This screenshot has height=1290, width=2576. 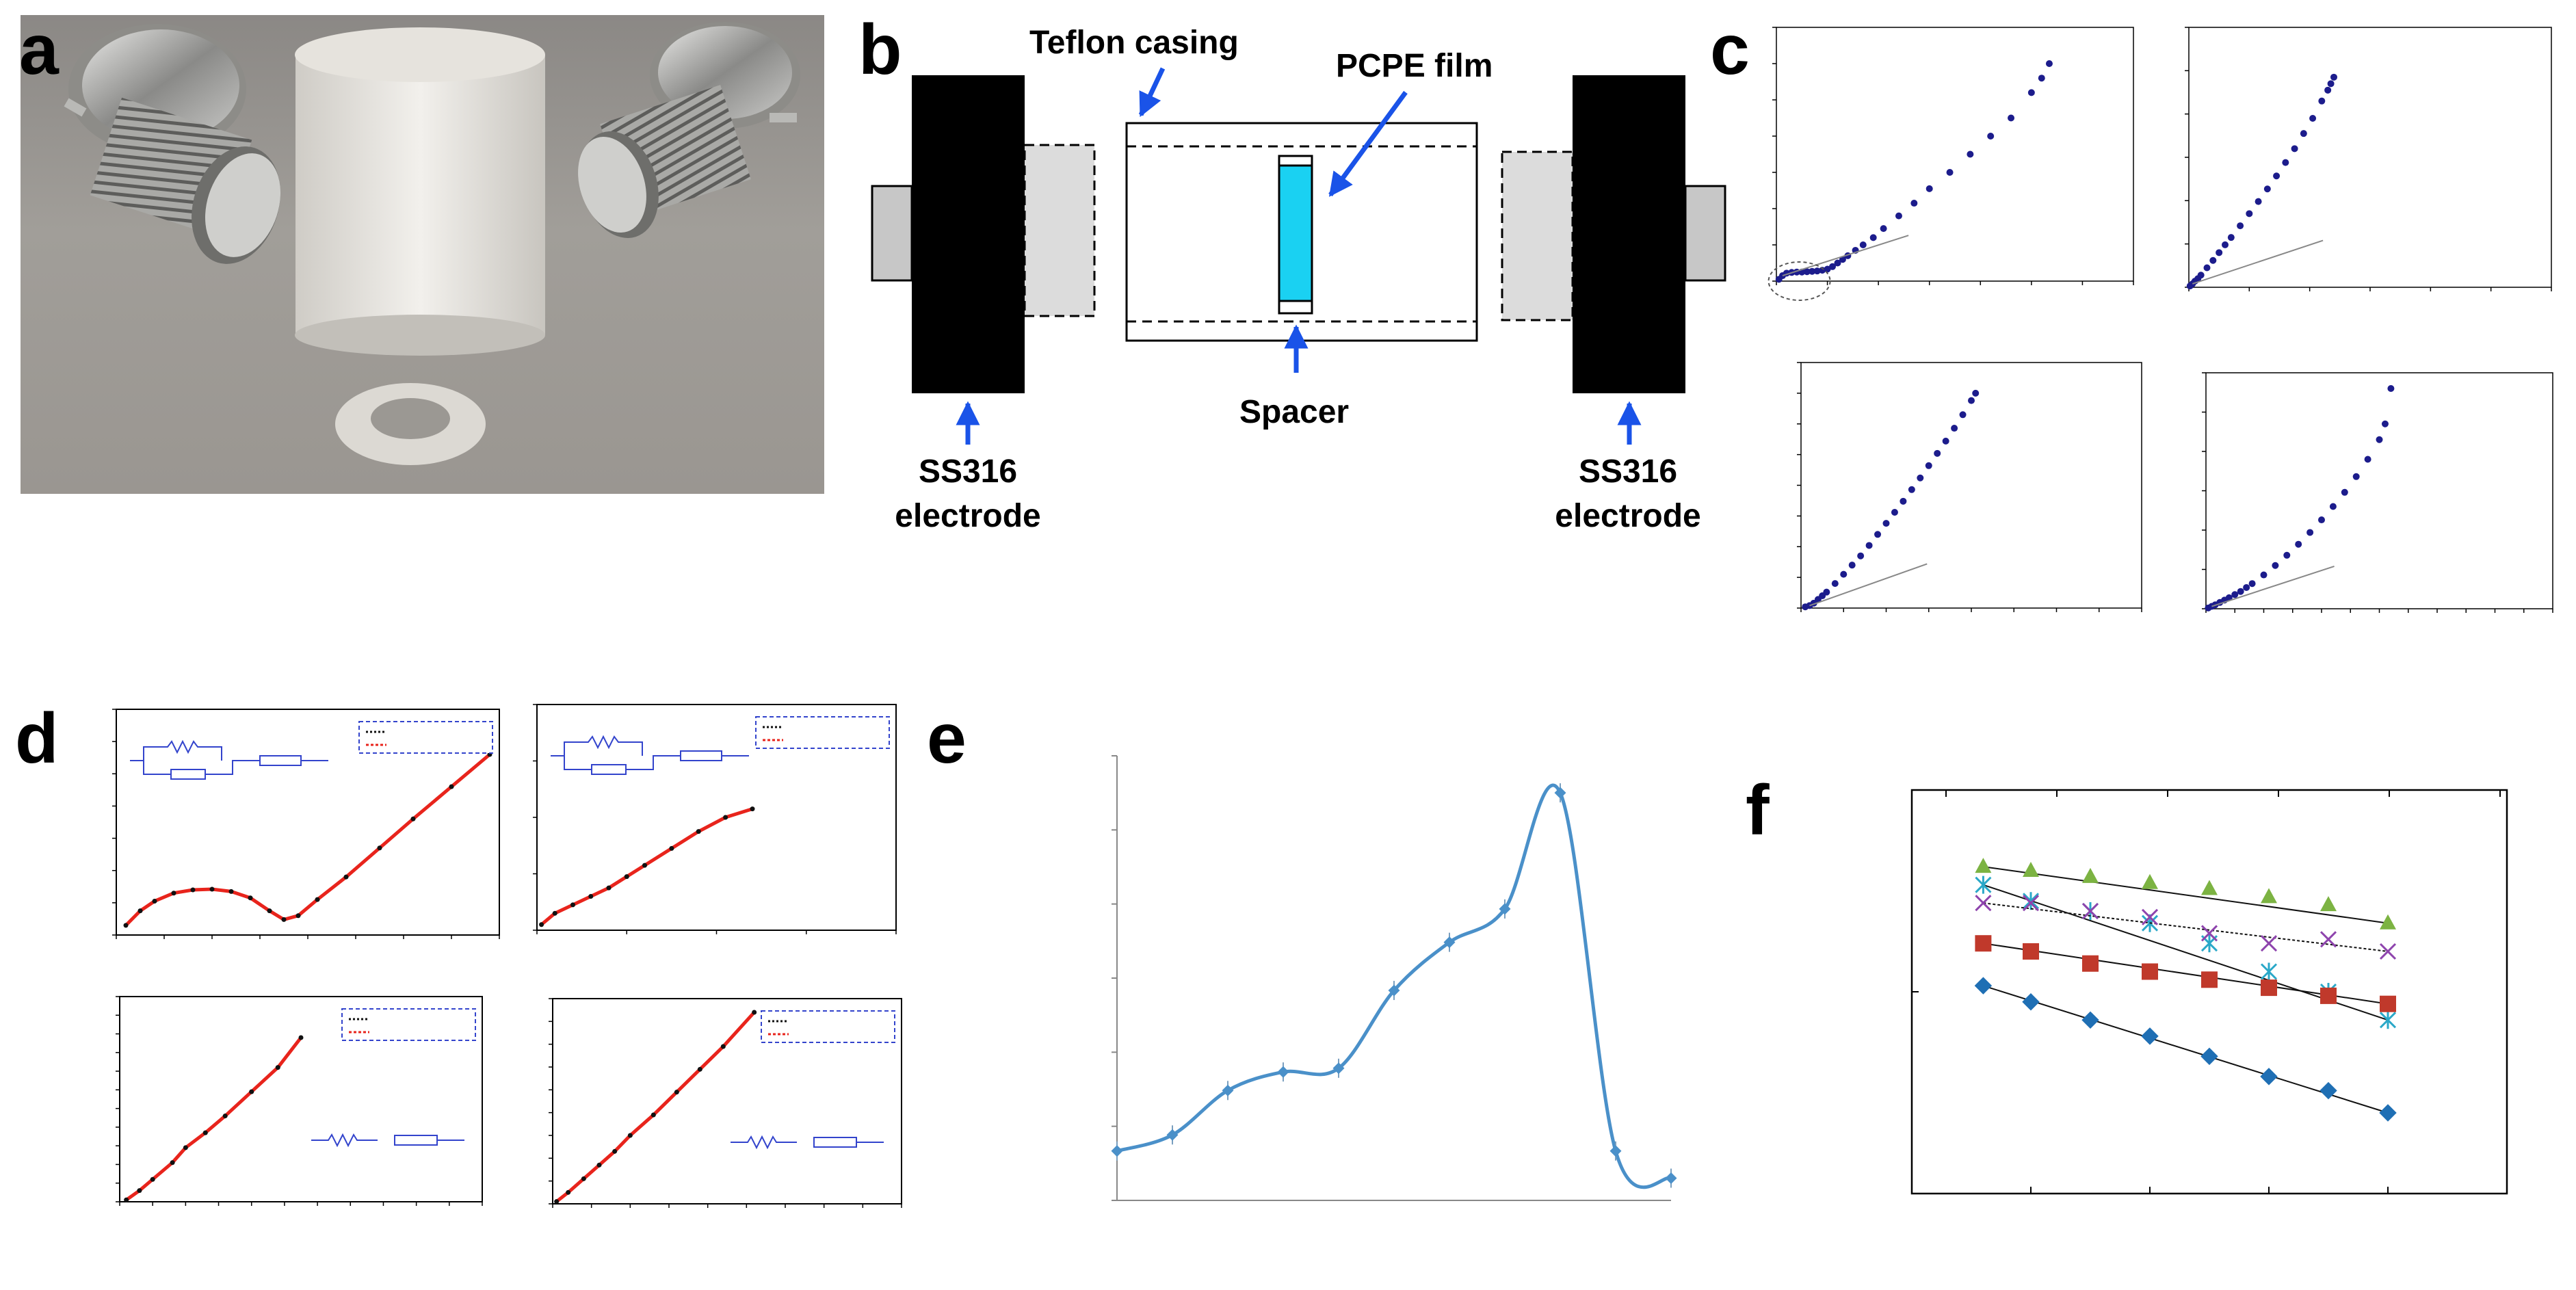 I want to click on right-electrode-cap, so click(x=1537, y=236).